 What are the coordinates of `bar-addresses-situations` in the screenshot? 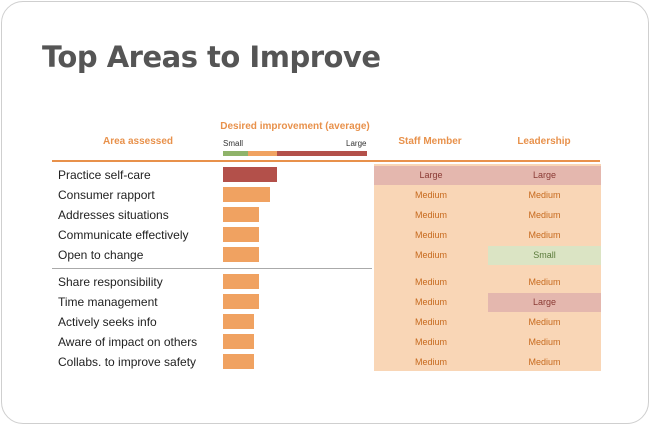 It's located at (241, 214).